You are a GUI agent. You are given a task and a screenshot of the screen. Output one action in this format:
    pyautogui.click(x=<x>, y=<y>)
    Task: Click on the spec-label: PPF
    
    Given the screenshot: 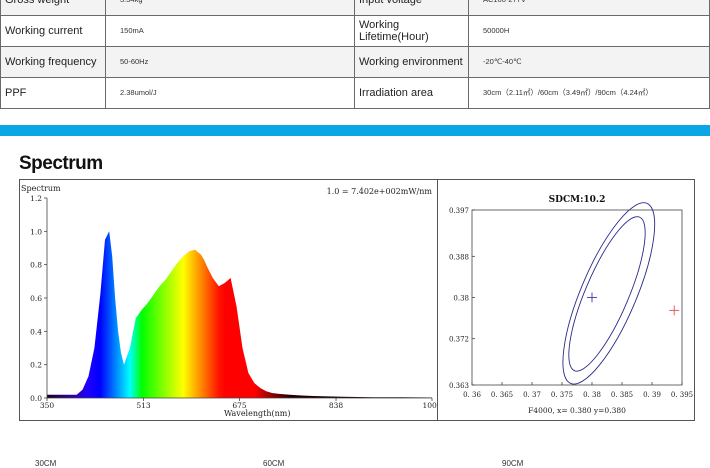 What is the action you would take?
    pyautogui.click(x=53, y=93)
    